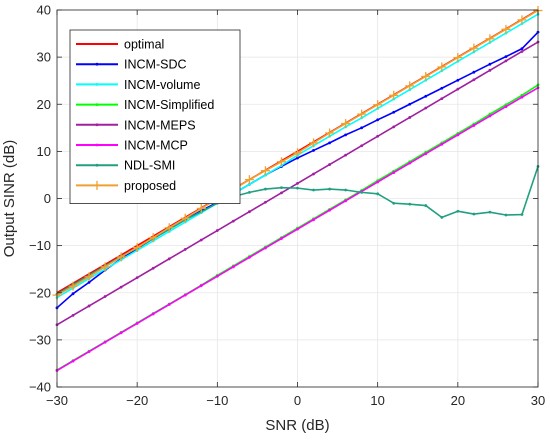  Describe the element at coordinates (40, 387) in the screenshot. I see `y-tick-label: −40` at that location.